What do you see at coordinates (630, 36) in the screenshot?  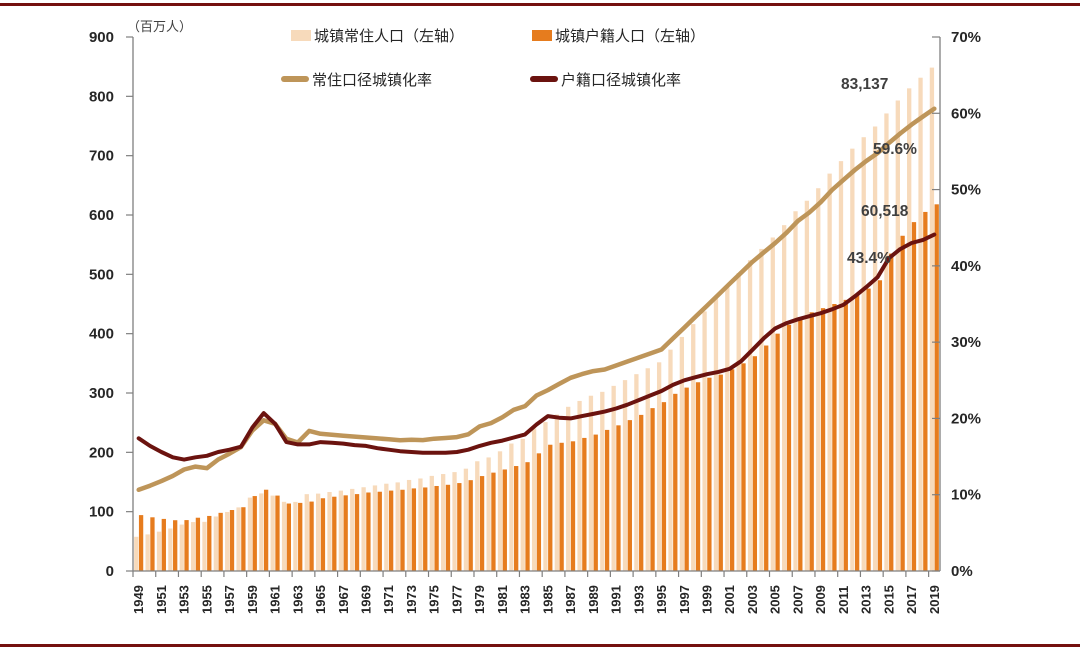 I see `legend-label-hukou-bar: 城镇户籍人口（左轴）` at bounding box center [630, 36].